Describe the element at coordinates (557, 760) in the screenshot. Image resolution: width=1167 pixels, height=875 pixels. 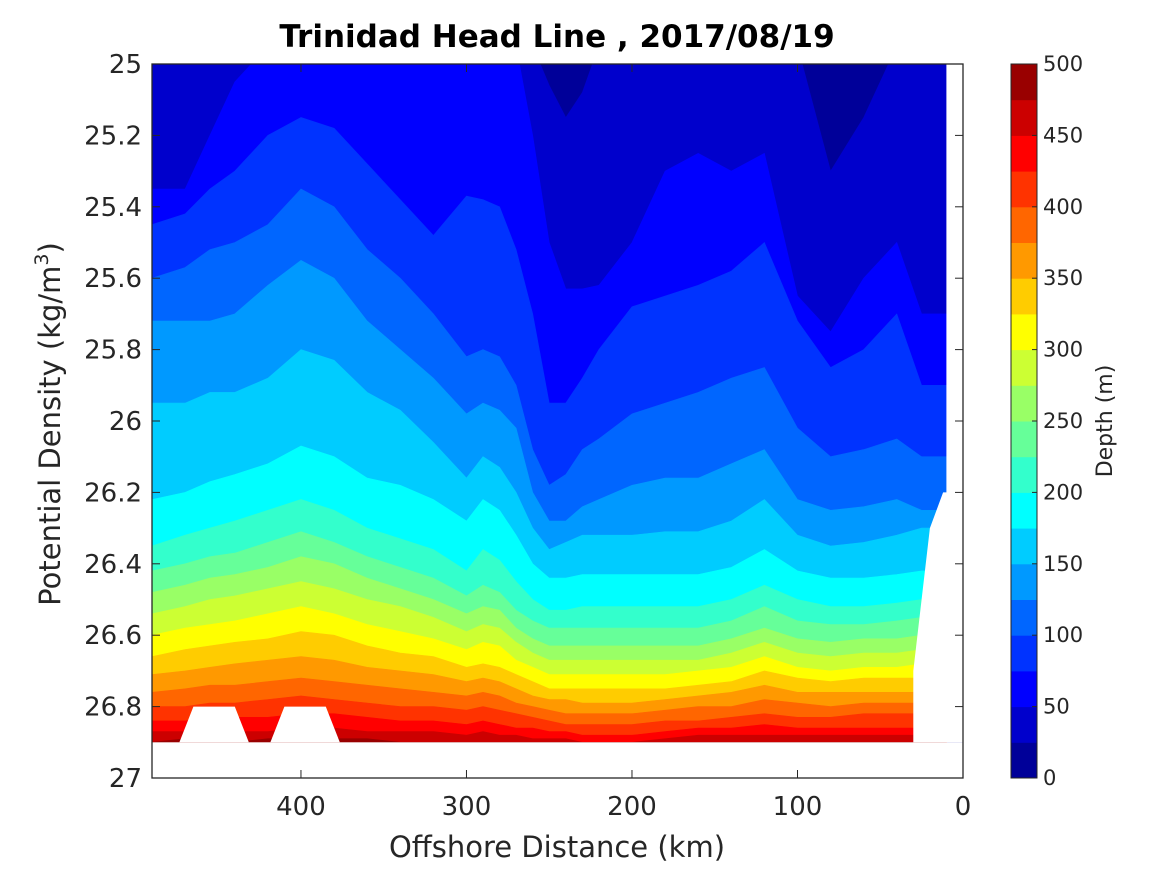
I see `bottom-no-data` at that location.